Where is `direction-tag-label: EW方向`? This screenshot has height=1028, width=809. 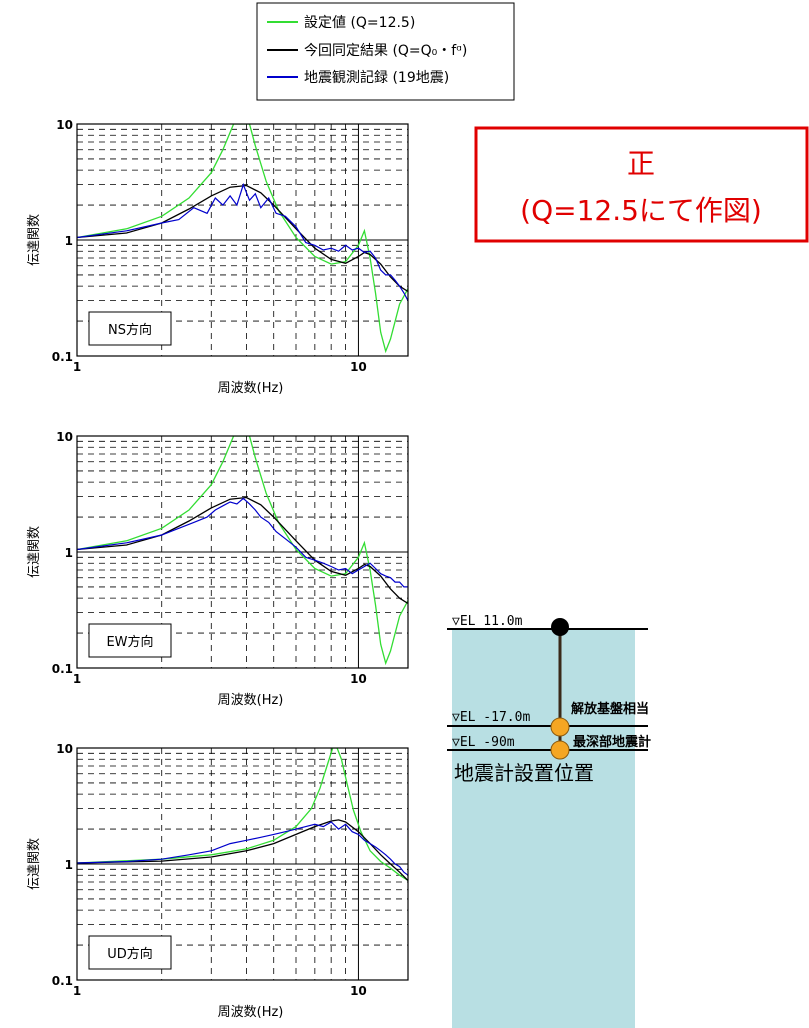 direction-tag-label: EW方向 is located at coordinates (129, 642).